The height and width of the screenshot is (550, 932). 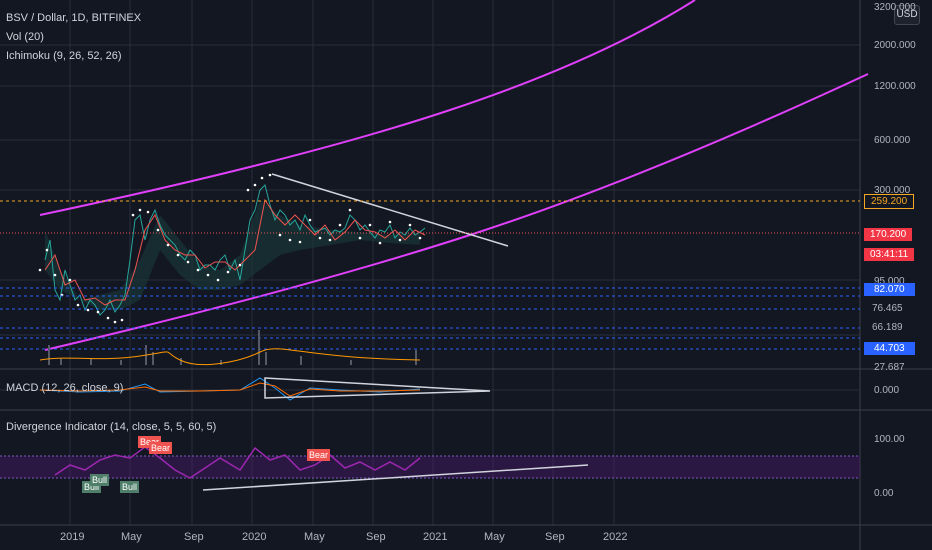 I want to click on macd-signal, so click(x=230, y=389).